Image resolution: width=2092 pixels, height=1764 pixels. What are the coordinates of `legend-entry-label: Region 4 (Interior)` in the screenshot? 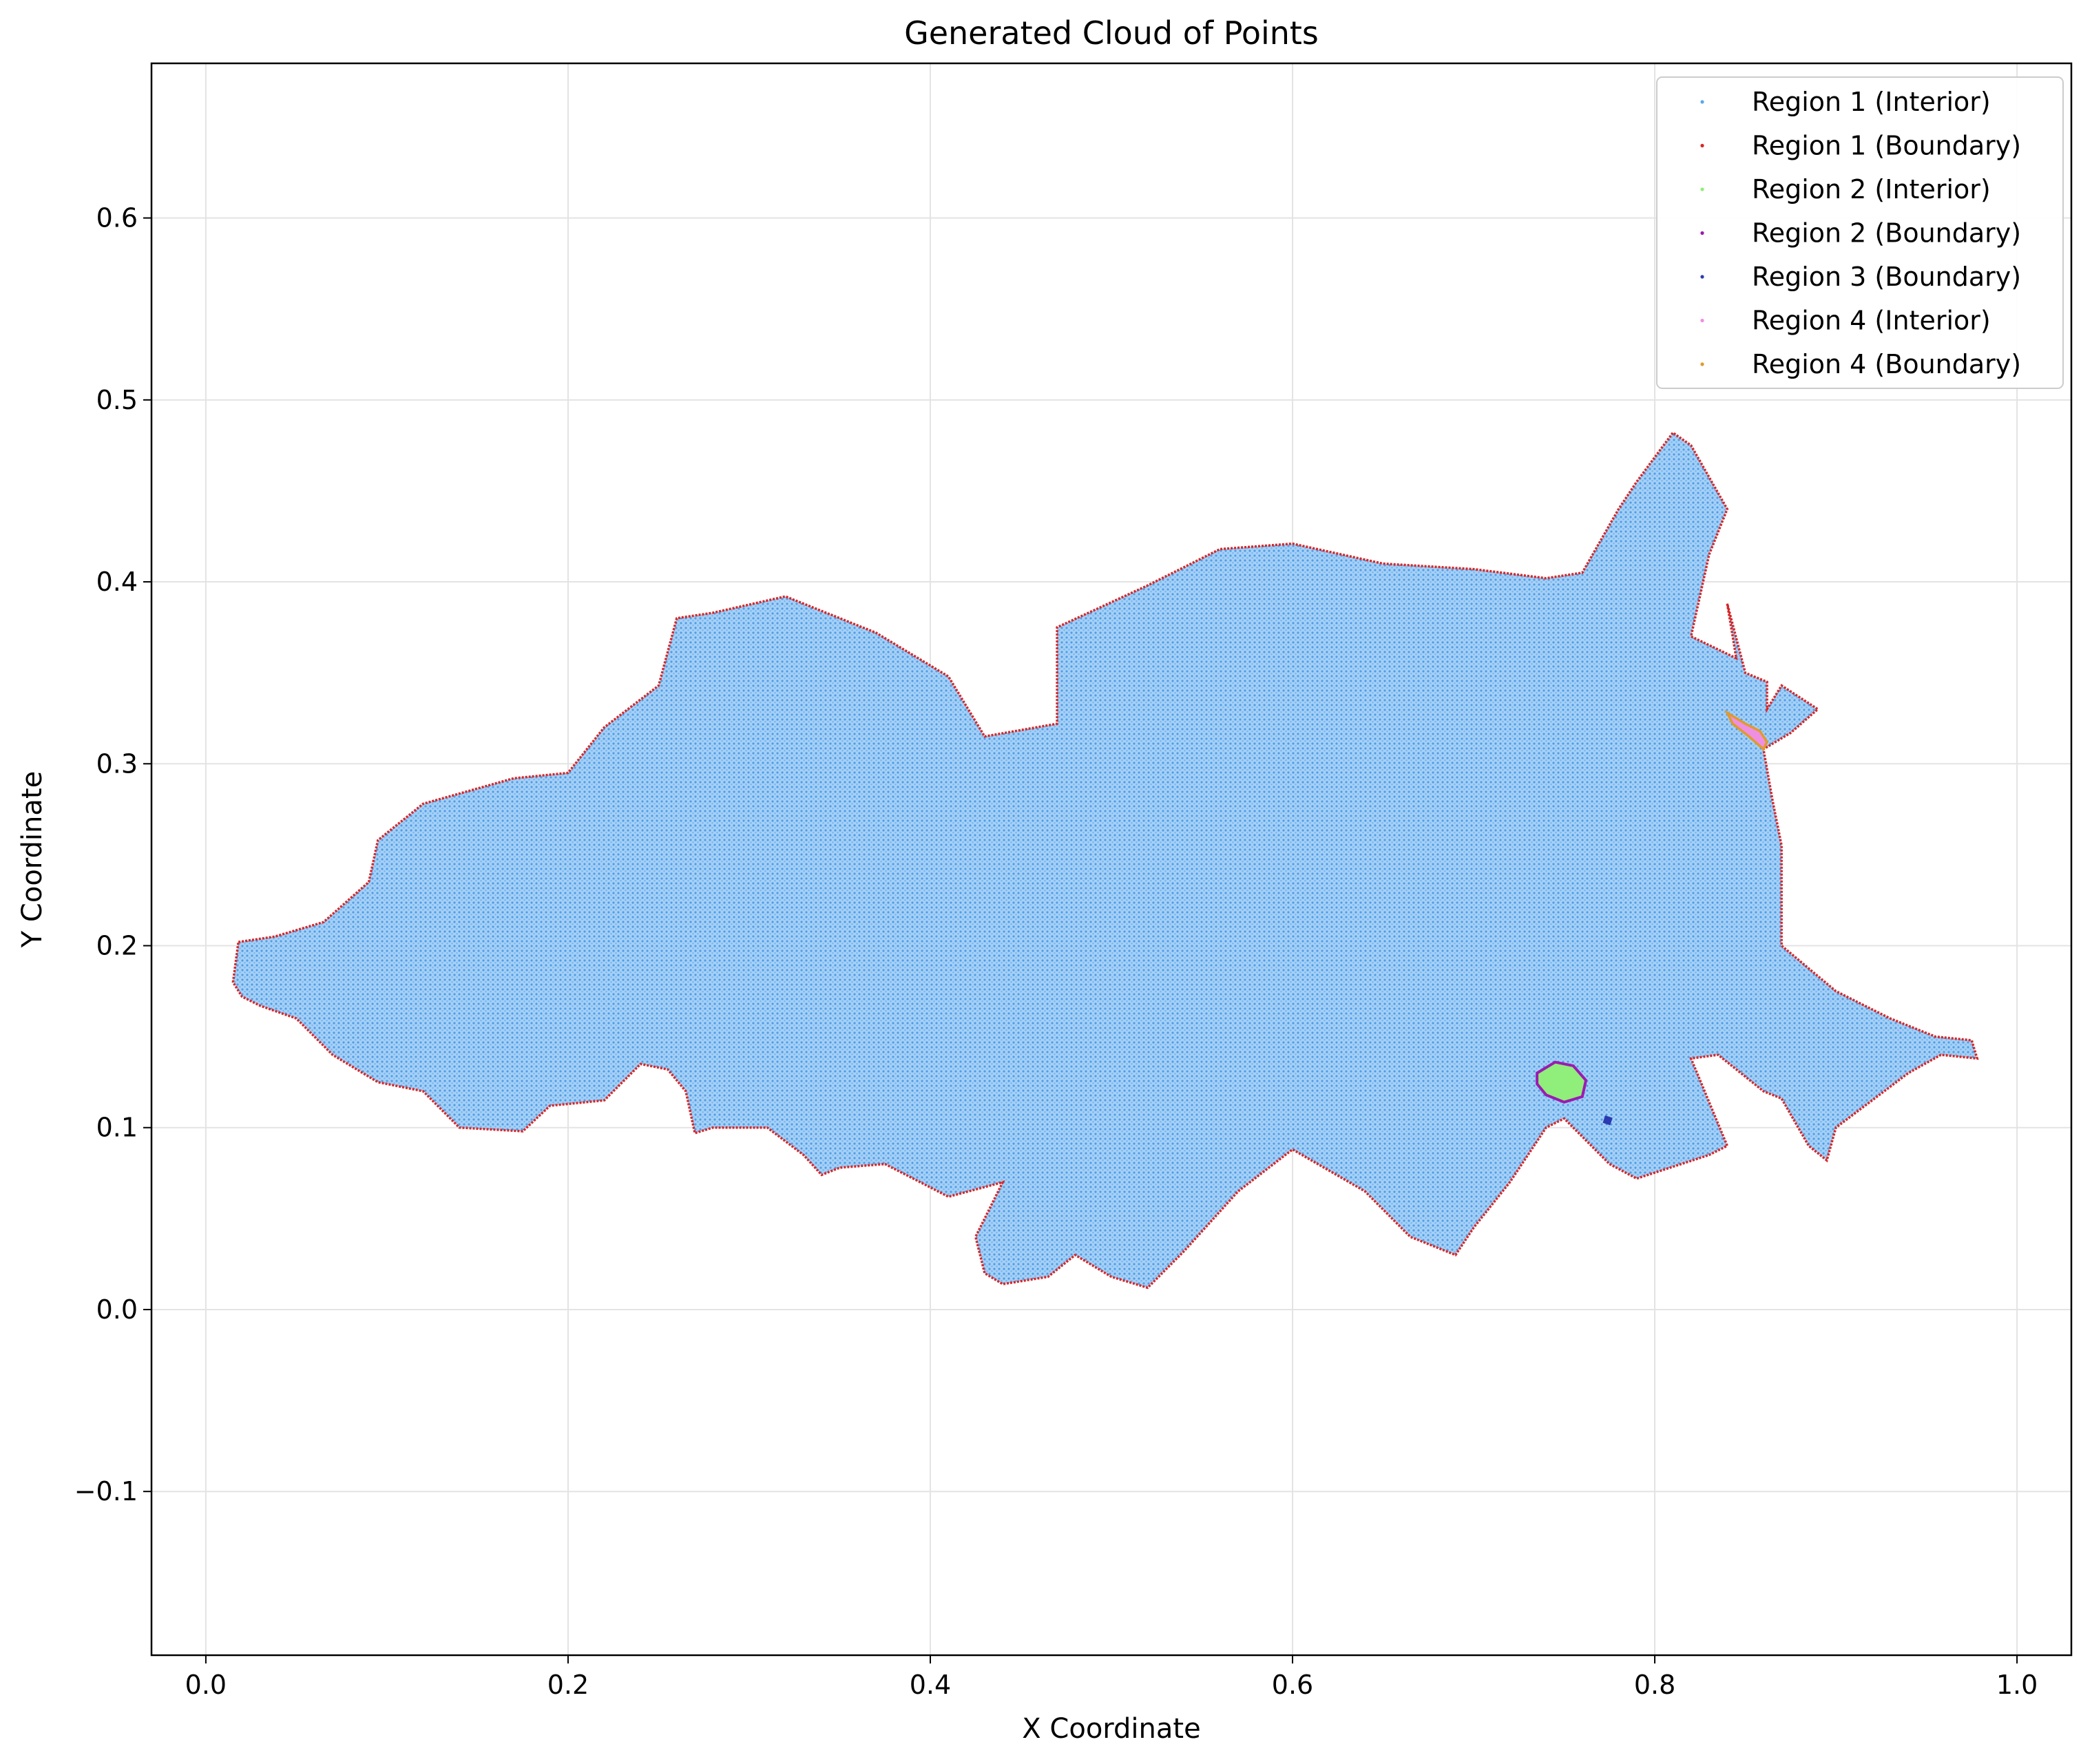 It's located at (1871, 321).